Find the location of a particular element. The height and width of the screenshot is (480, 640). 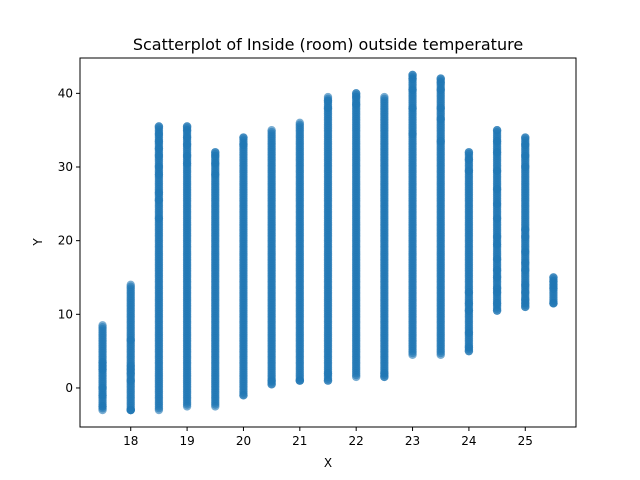

y-axis-label: Y is located at coordinates (38, 242).